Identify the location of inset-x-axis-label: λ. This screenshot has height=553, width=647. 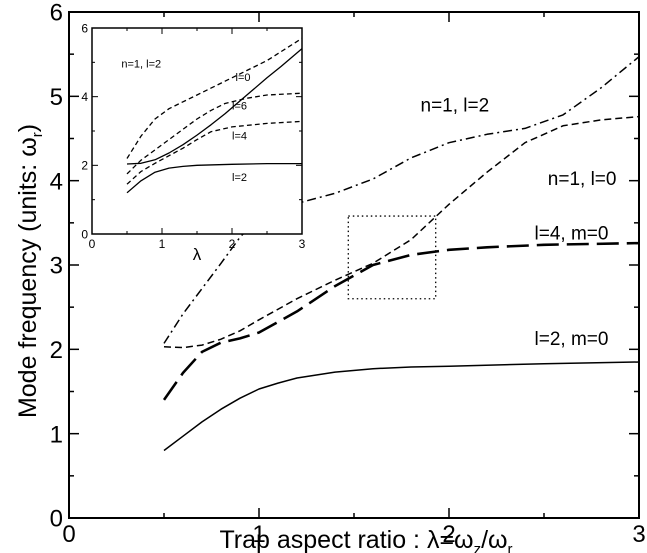
(197, 254).